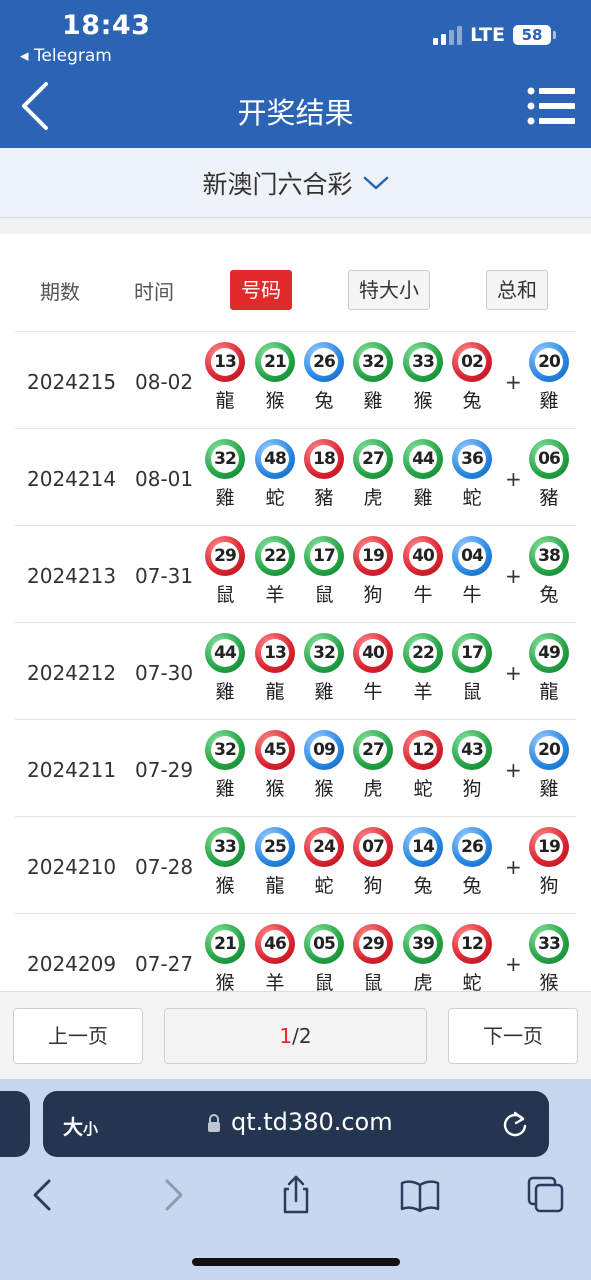 The width and height of the screenshot is (591, 1280). What do you see at coordinates (295, 183) in the screenshot?
I see `lottery-selector: 新澳门六合彩` at bounding box center [295, 183].